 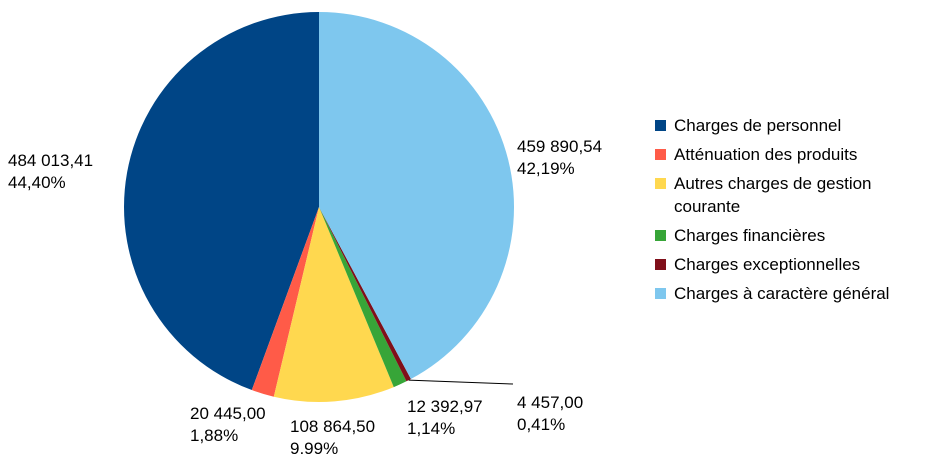 I want to click on legend-label-6: Charges à caractère général, so click(x=781, y=293).